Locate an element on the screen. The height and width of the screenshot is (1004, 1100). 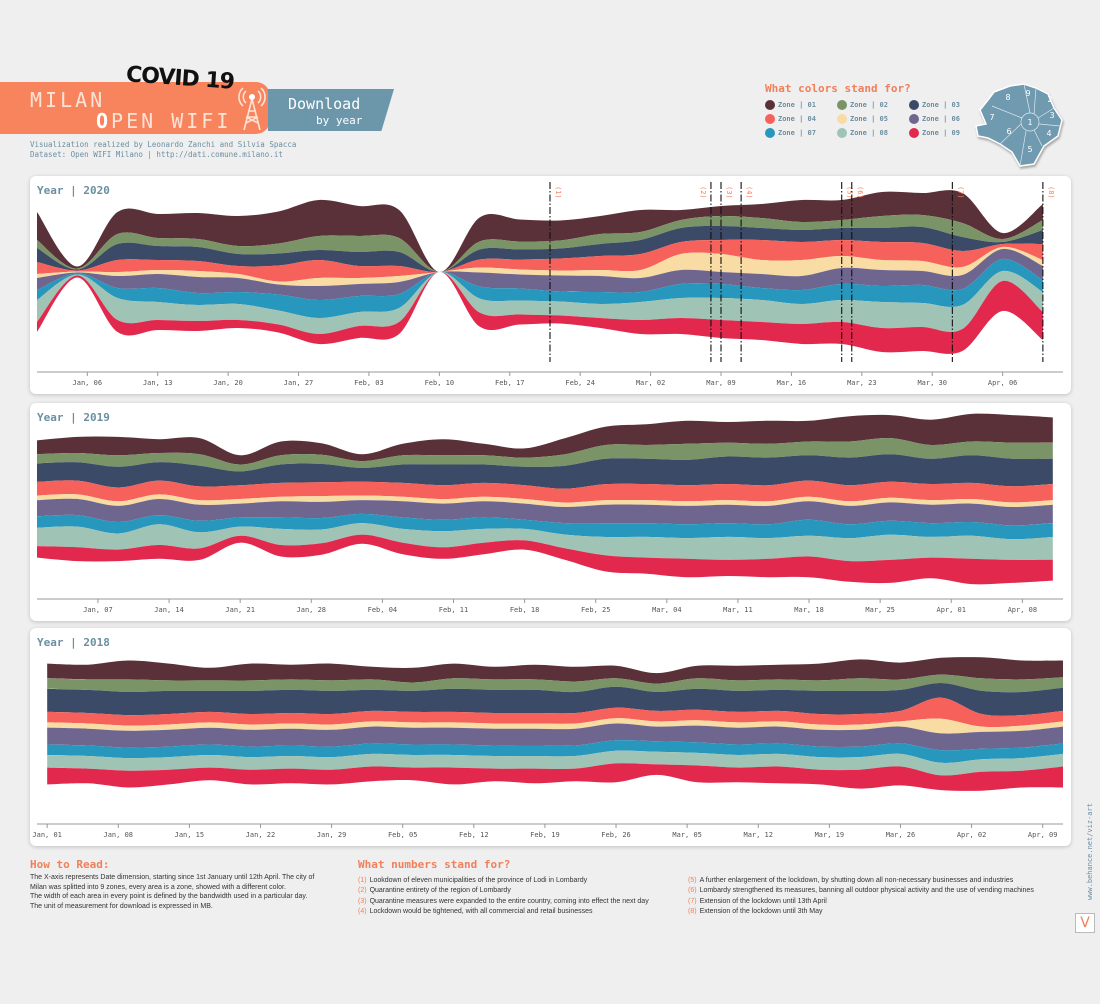
x-tick-label: Feb, 04 is located at coordinates (383, 610).